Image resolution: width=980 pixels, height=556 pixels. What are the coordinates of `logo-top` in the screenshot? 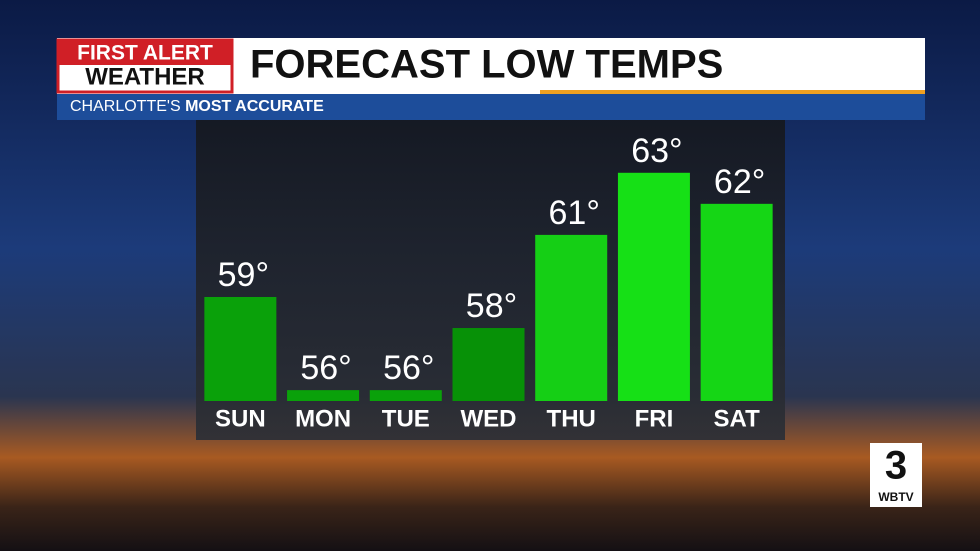 It's located at (145, 53).